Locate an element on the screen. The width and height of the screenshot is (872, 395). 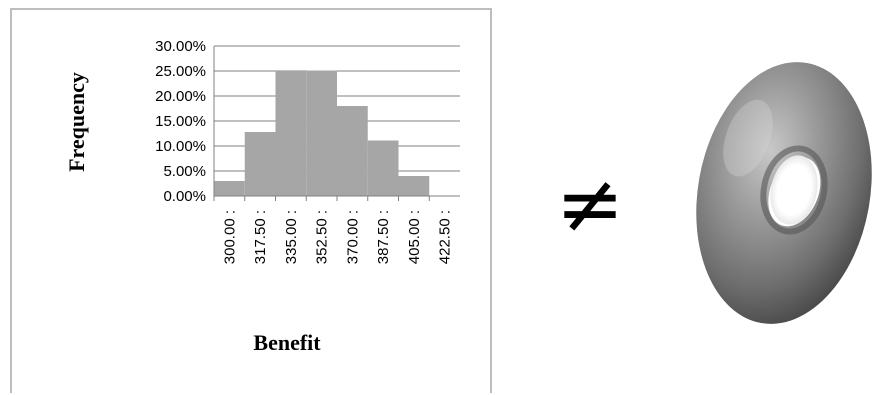
x-tick-label: 422.50 : is located at coordinates (445, 237).